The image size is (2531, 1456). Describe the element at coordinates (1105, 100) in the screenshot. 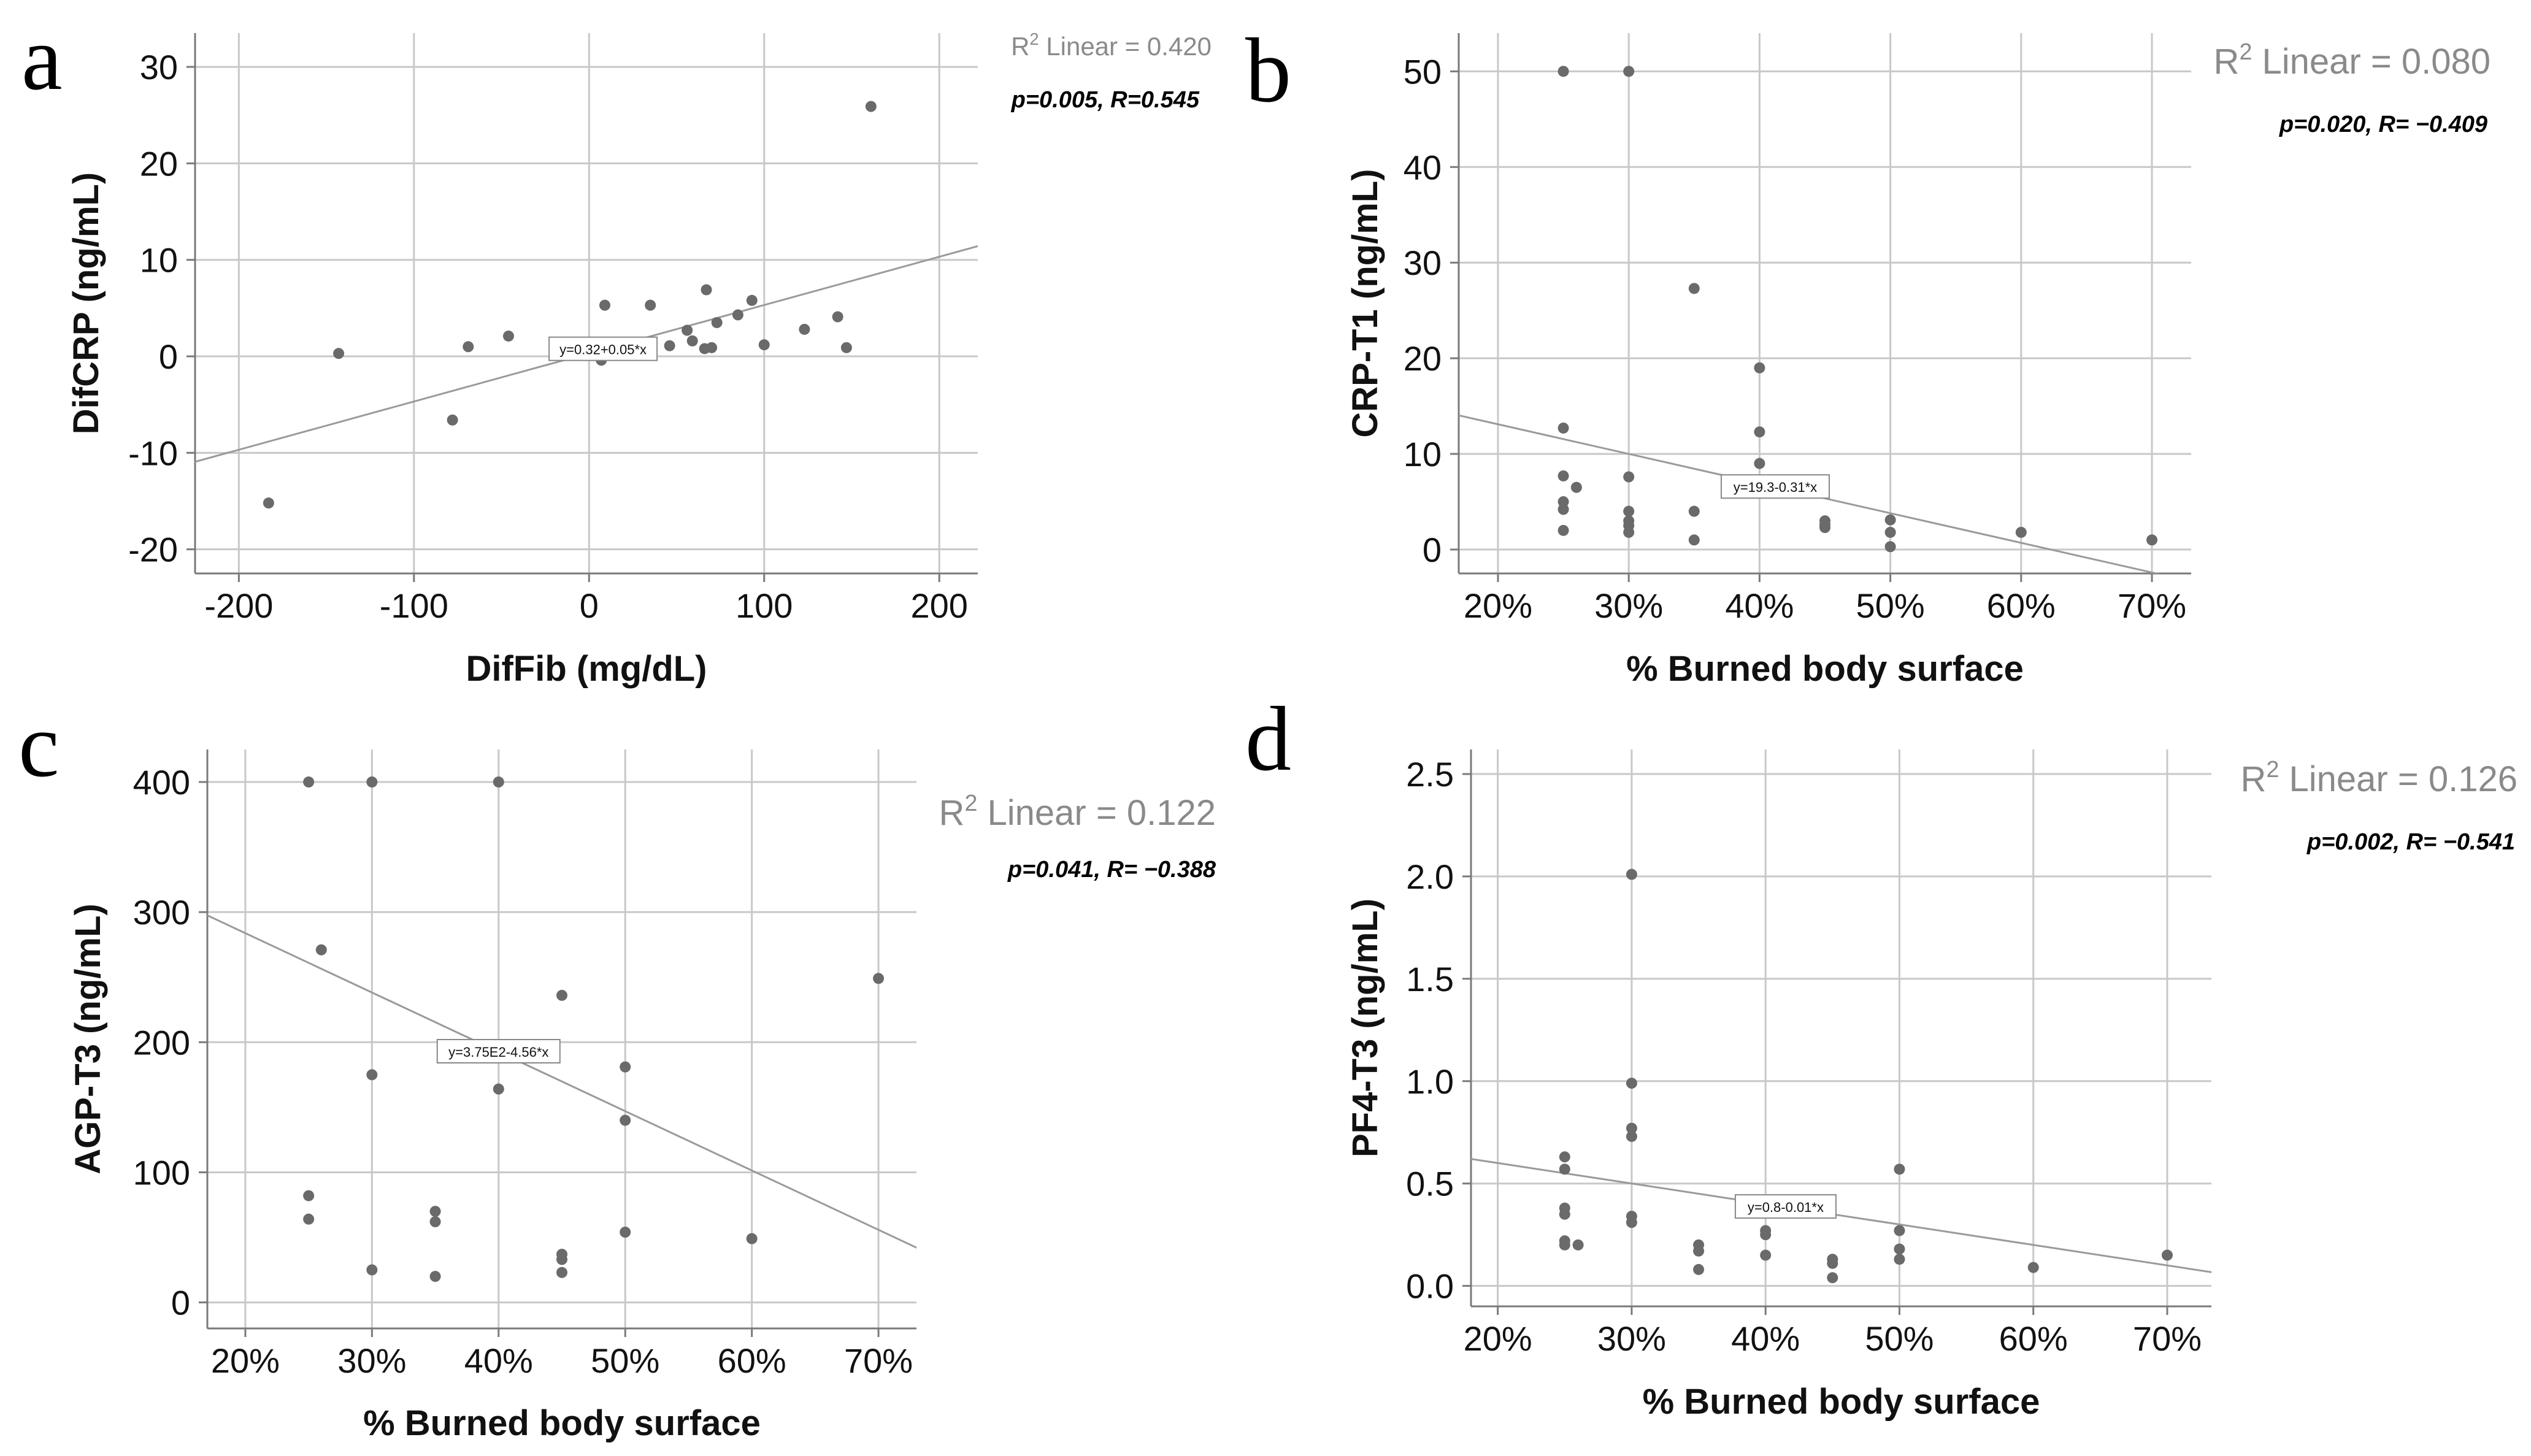

I see `stats-label: p=0.005, R=0.545` at that location.